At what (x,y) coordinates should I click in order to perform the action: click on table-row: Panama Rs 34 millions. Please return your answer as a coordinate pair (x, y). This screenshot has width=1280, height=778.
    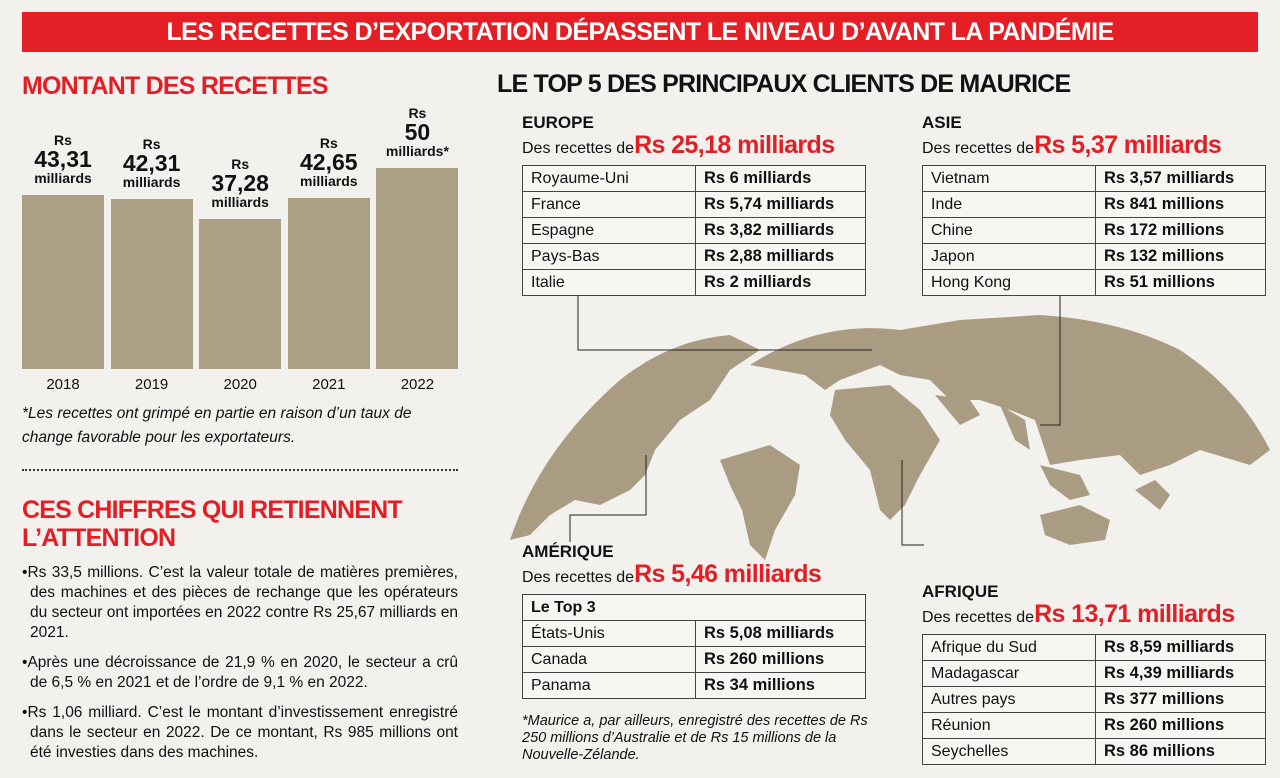
    Looking at the image, I should click on (694, 685).